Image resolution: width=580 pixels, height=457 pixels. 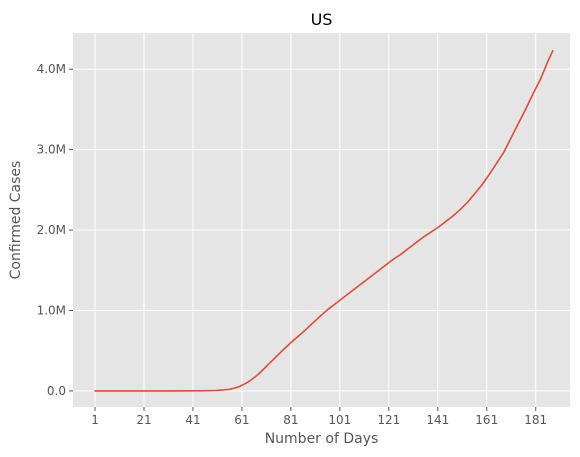 What do you see at coordinates (16, 220) in the screenshot?
I see `y-axis-label: Confirmed Cases` at bounding box center [16, 220].